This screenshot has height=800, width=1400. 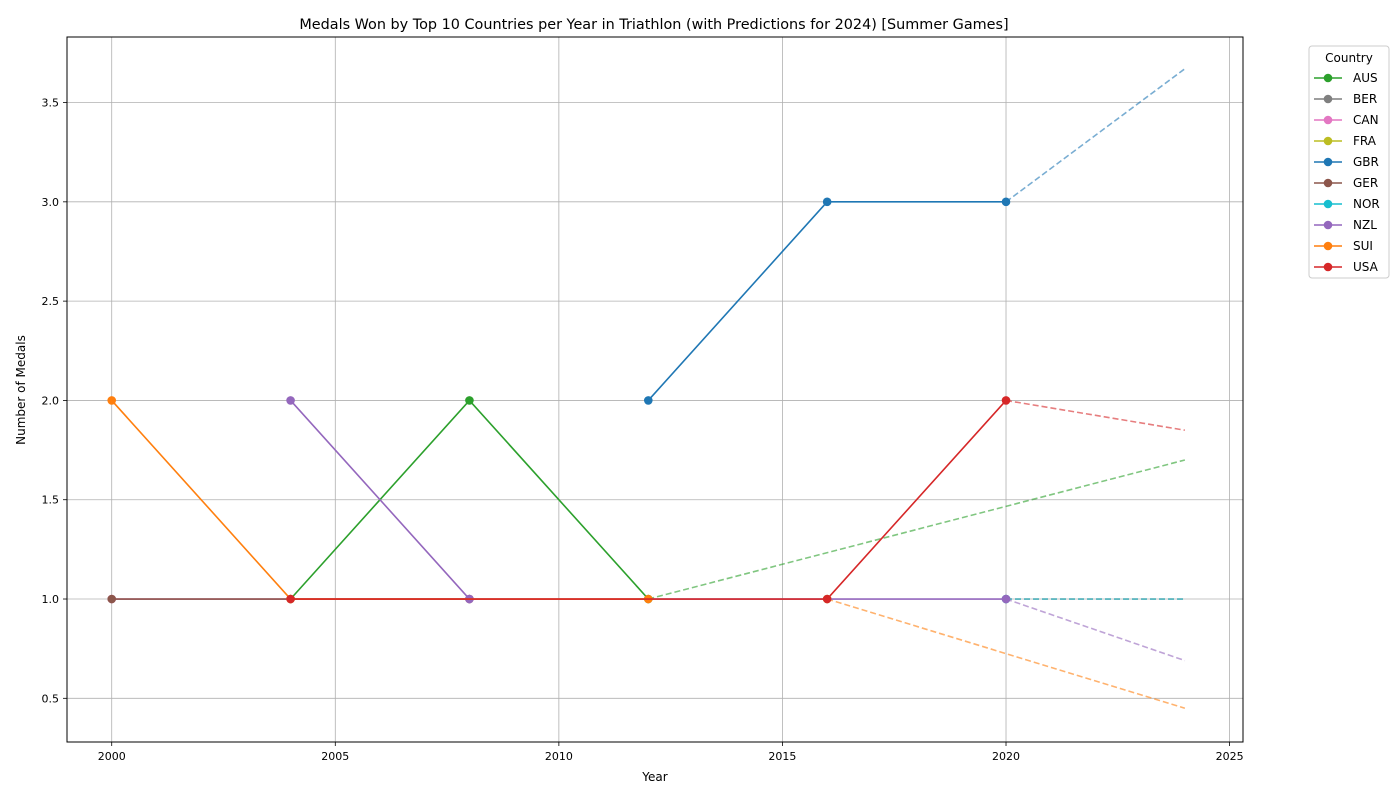 I want to click on legend-label: SUI, so click(x=1363, y=246).